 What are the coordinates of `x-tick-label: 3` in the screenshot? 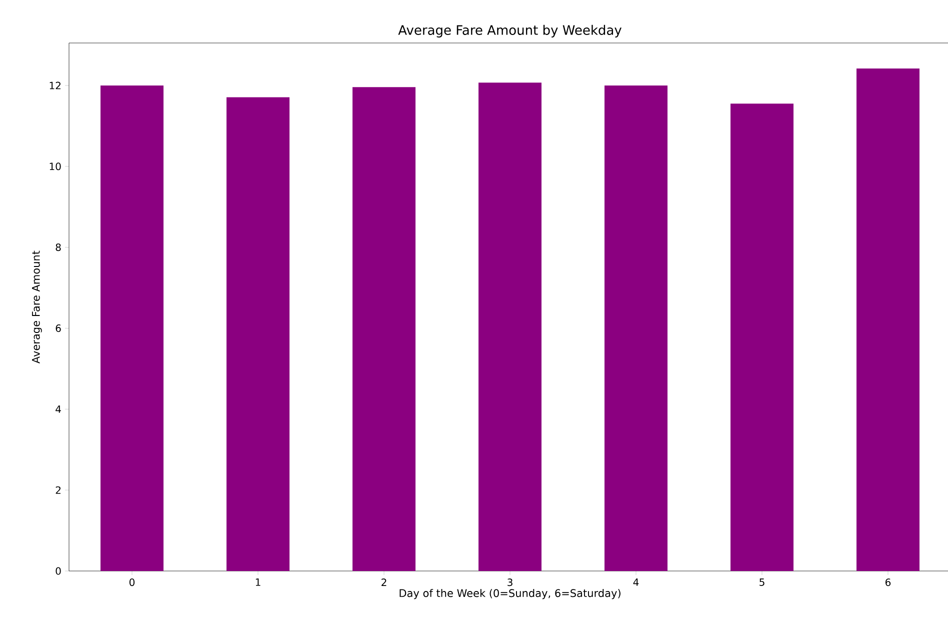 It's located at (510, 582).